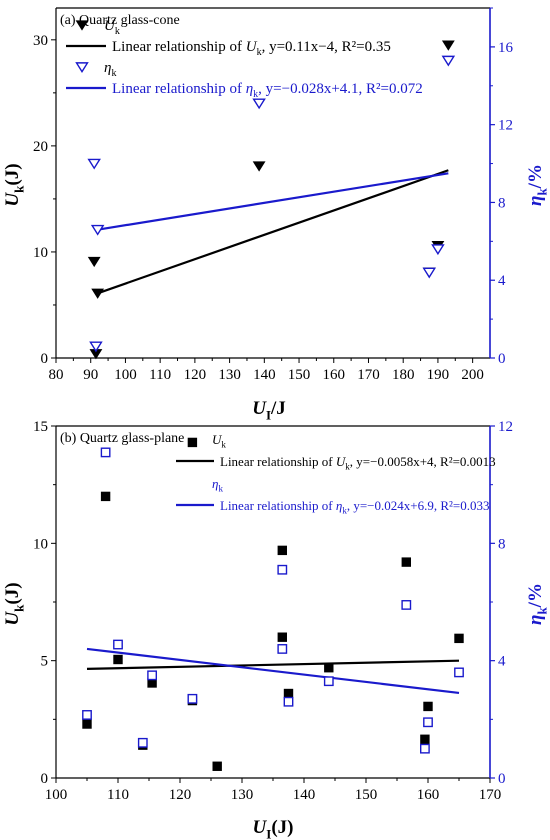  Describe the element at coordinates (438, 375) in the screenshot. I see `x-tick-label: 190` at that location.